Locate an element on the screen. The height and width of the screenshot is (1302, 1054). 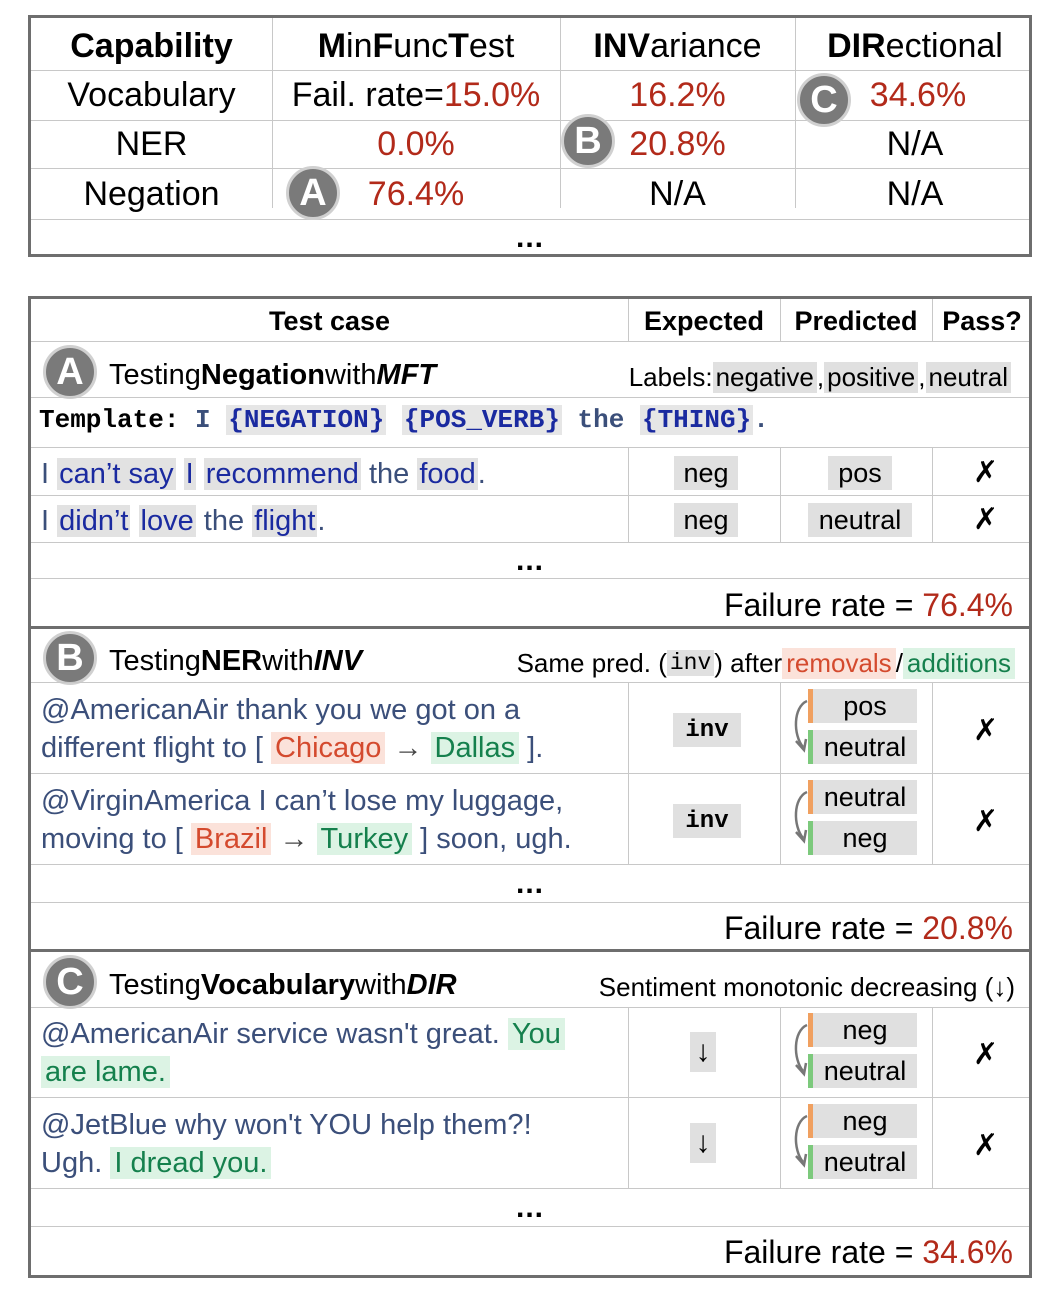
prediction-after: neg is located at coordinates (865, 838).